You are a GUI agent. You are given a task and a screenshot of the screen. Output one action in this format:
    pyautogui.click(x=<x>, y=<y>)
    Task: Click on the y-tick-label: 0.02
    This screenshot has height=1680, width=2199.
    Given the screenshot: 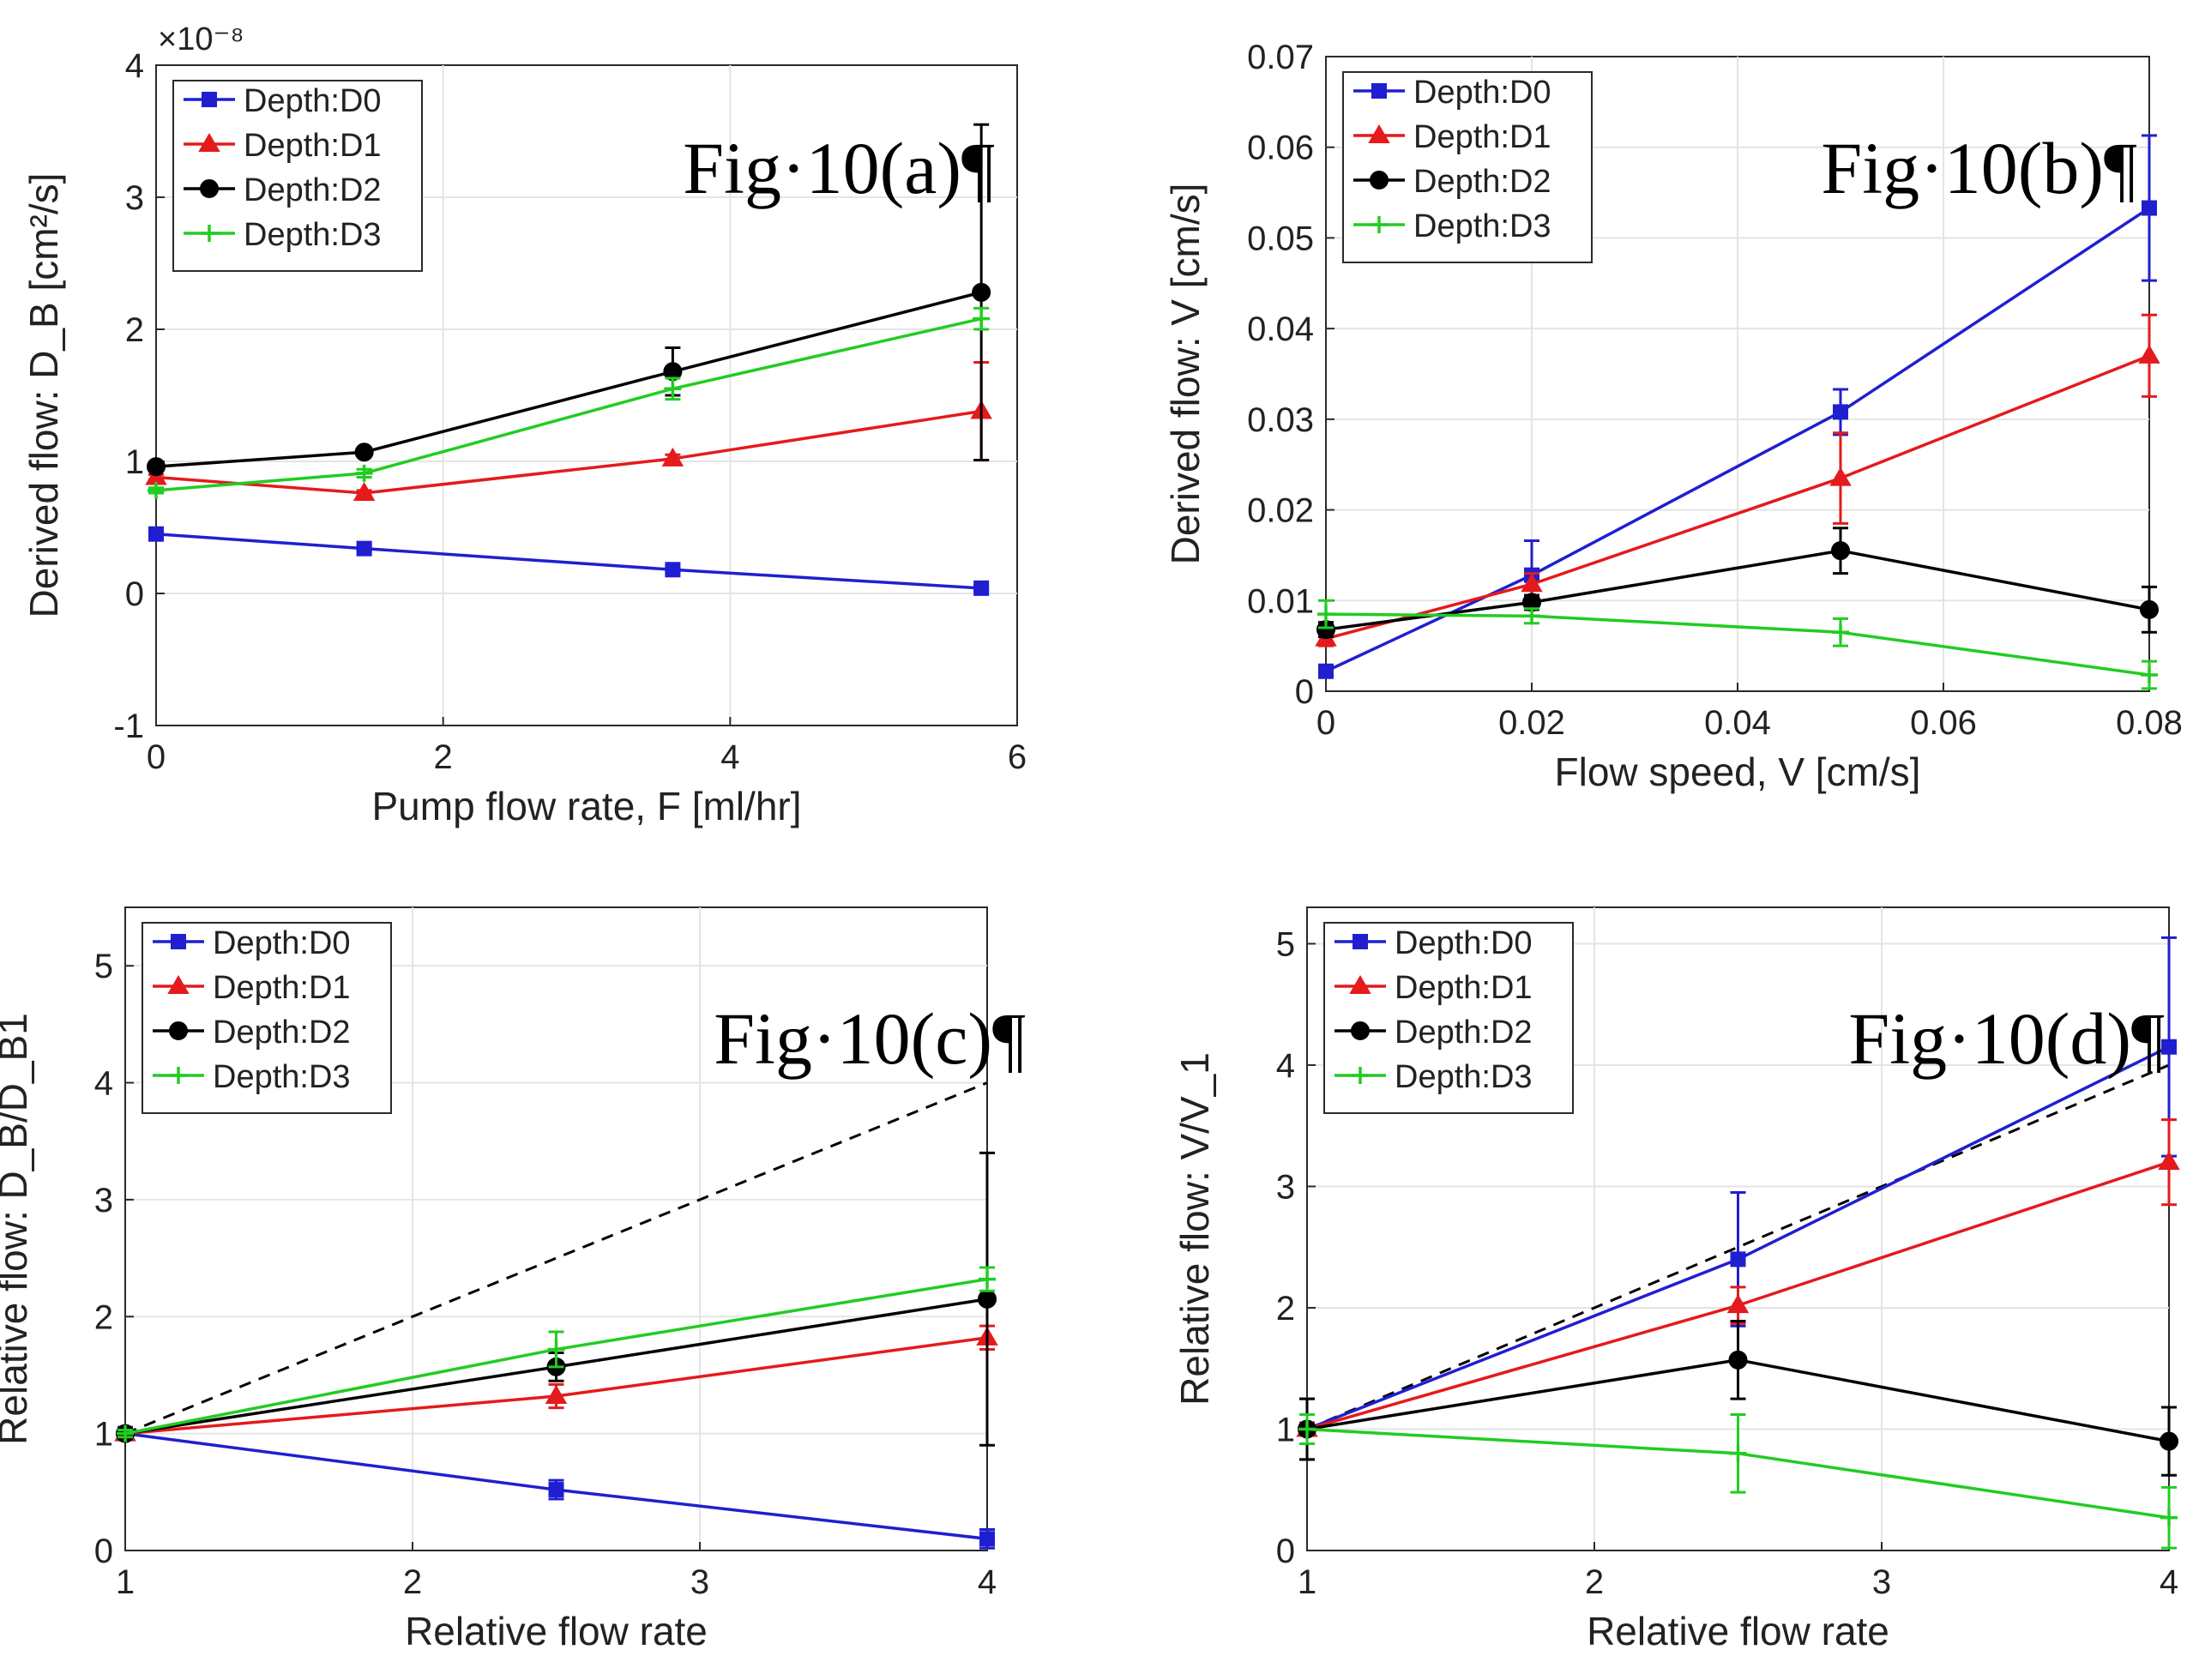 What is the action you would take?
    pyautogui.click(x=1280, y=511)
    